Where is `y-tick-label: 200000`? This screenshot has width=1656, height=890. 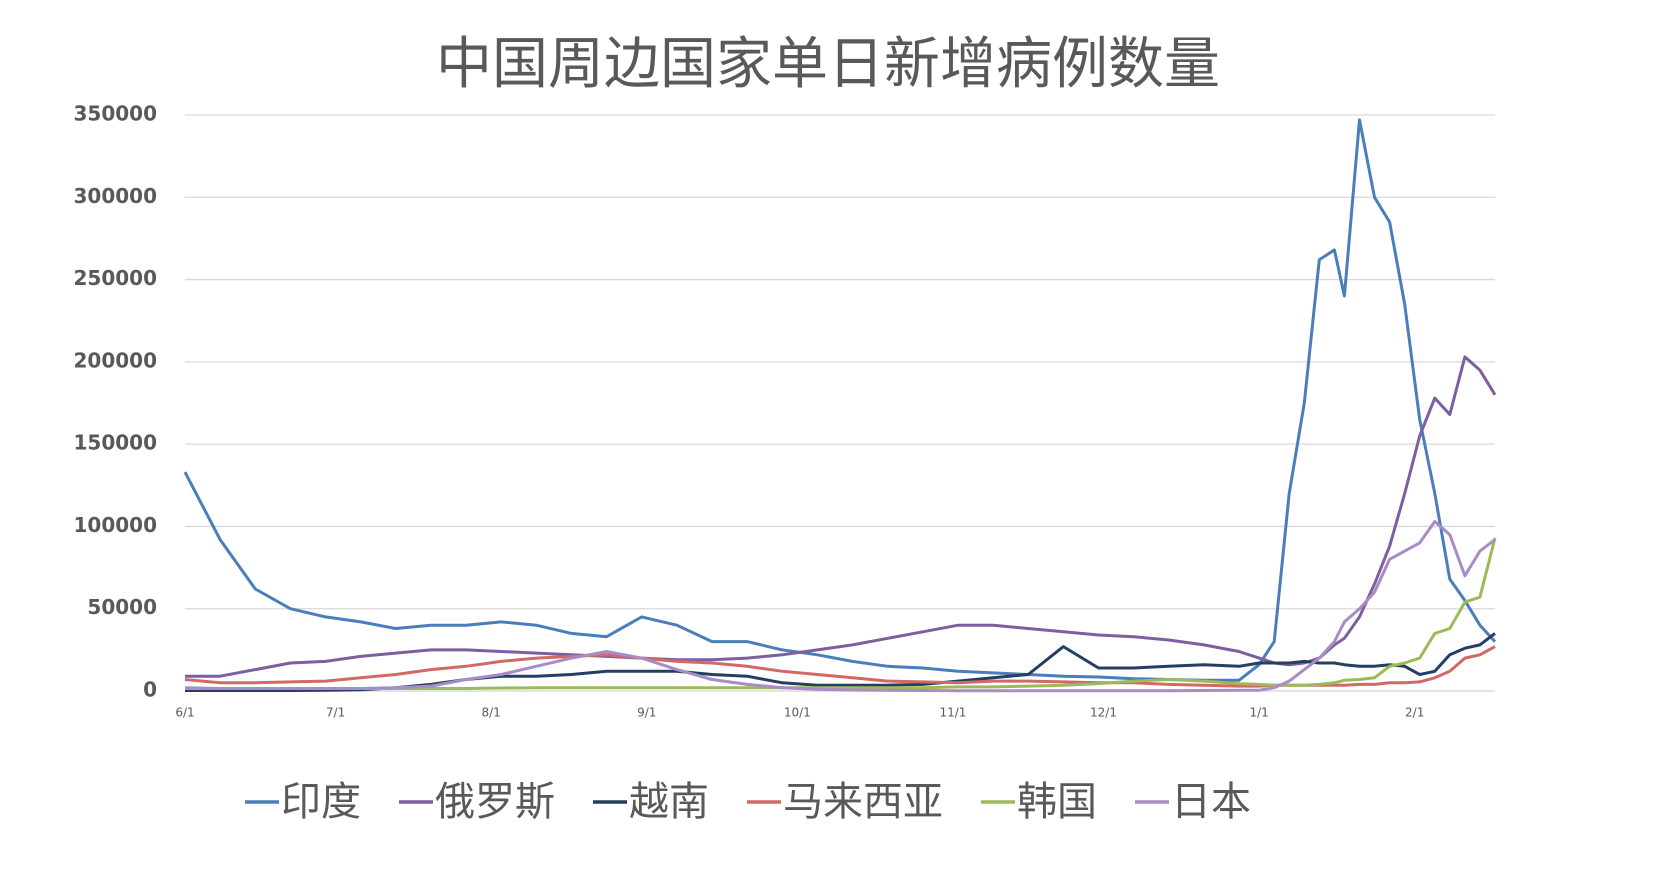 y-tick-label: 200000 is located at coordinates (116, 360).